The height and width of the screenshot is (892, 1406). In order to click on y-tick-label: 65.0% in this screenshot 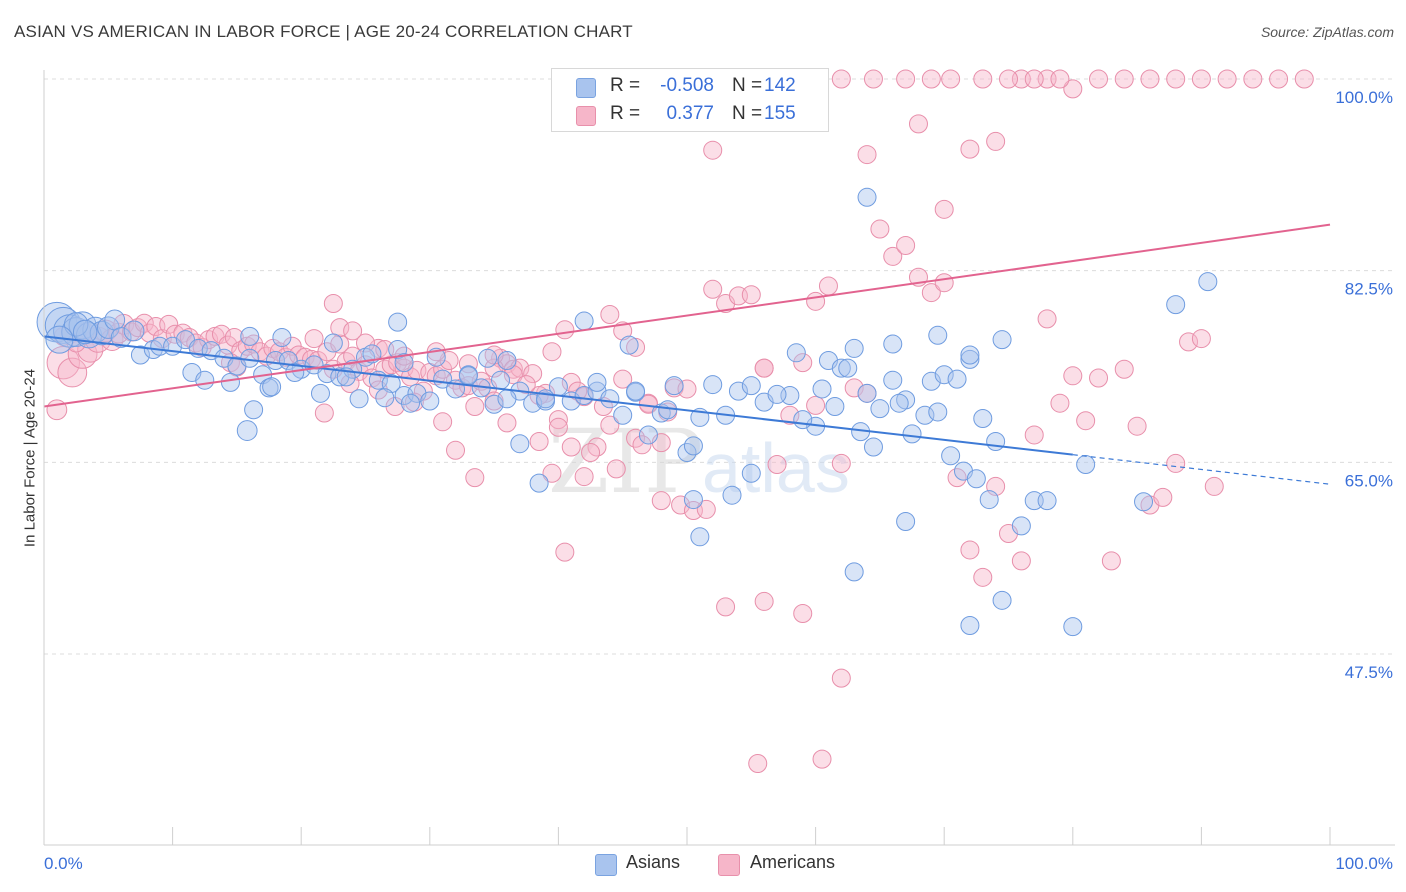, I will do `click(1369, 480)`.